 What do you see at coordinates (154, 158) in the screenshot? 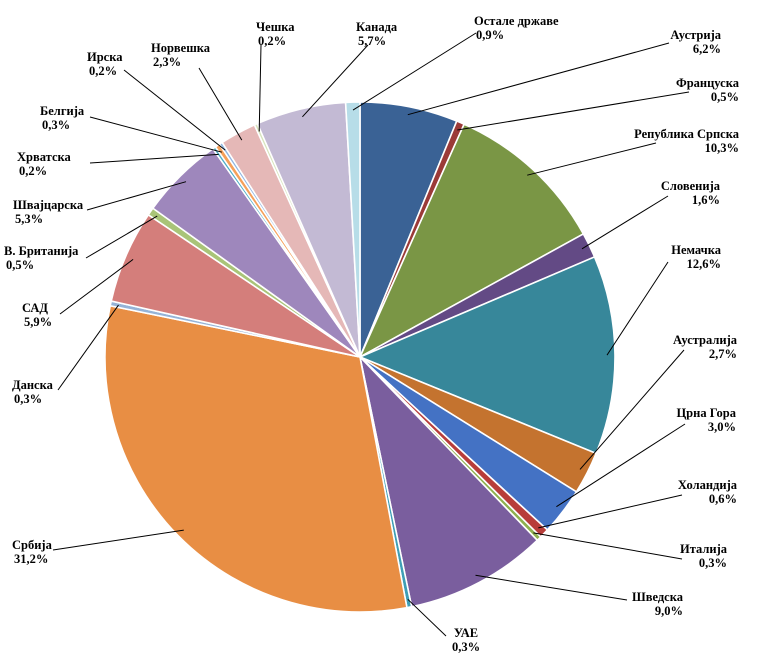
I see `leader-line-хрватска` at bounding box center [154, 158].